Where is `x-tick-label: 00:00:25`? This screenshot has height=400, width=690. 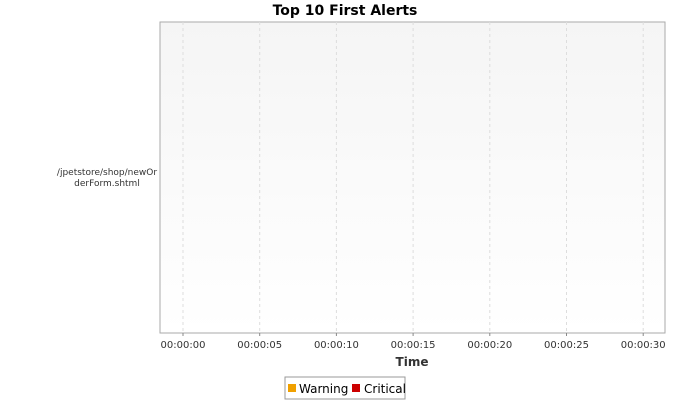
x-tick-label: 00:00:25 is located at coordinates (566, 345).